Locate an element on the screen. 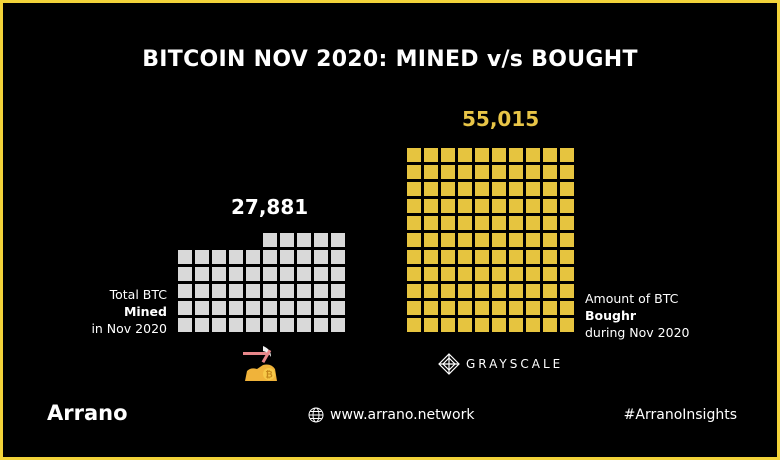 The image size is (780, 460). website-text: www.arrano.network is located at coordinates (402, 415).